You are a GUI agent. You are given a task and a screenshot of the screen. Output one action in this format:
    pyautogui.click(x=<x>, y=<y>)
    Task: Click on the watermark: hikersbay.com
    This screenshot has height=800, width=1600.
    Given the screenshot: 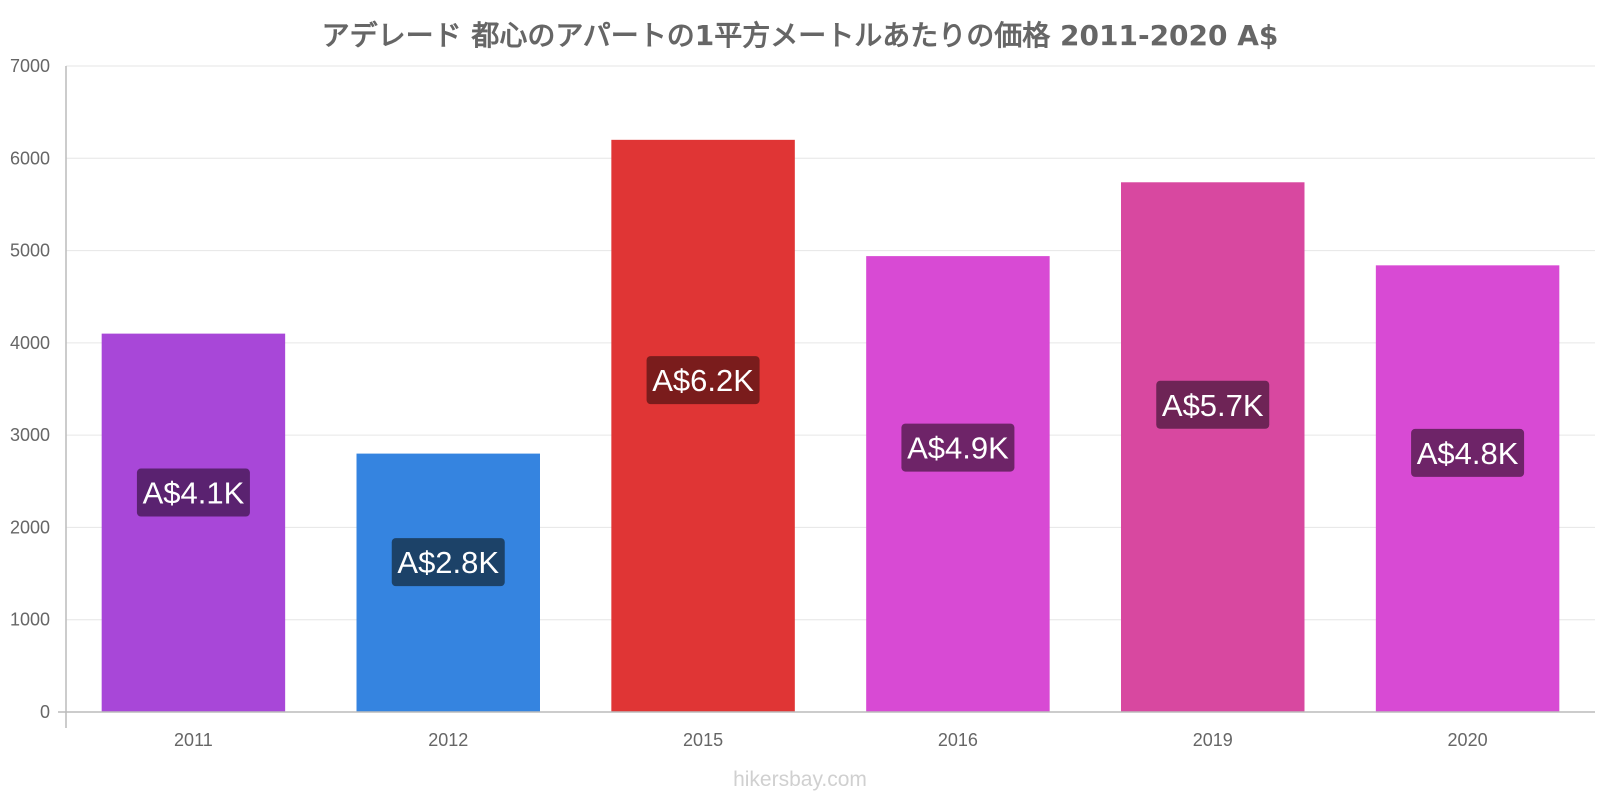 What is the action you would take?
    pyautogui.click(x=800, y=779)
    